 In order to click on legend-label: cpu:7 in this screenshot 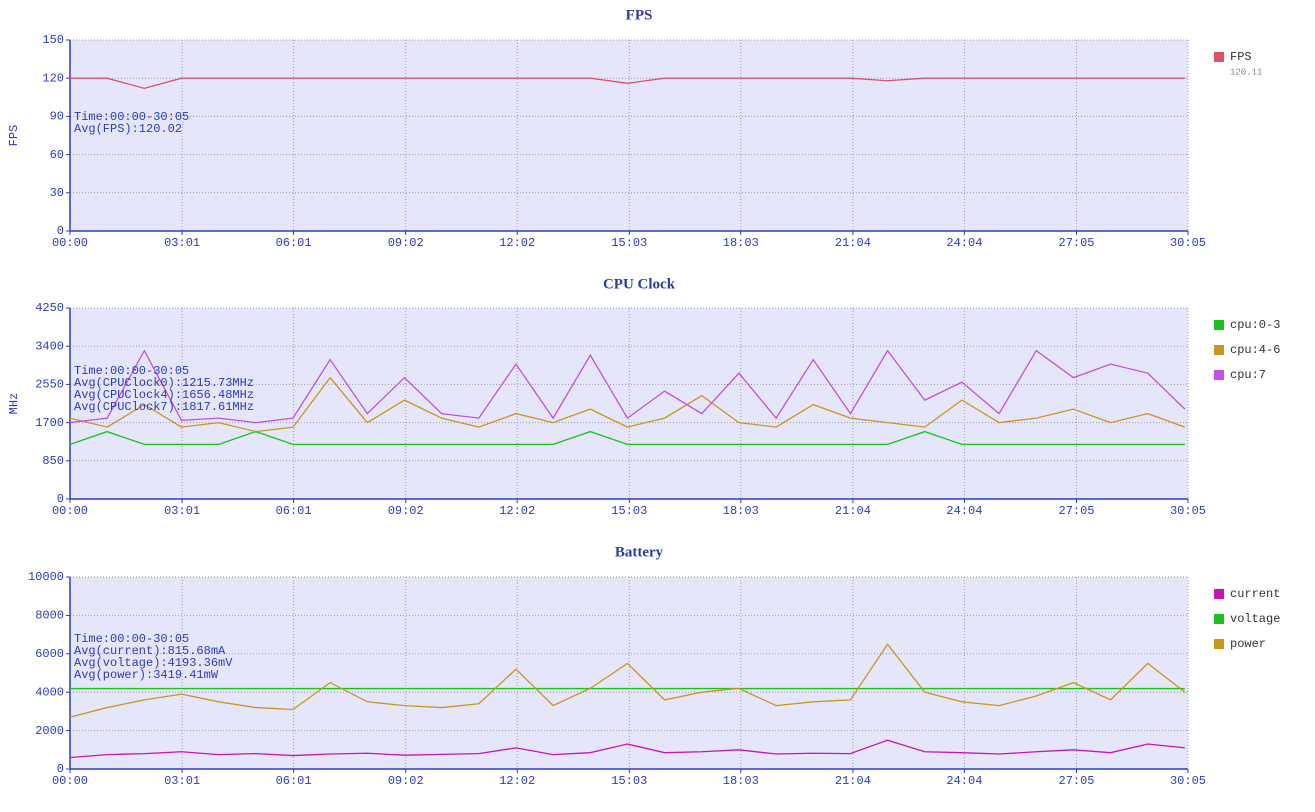, I will do `click(1248, 375)`.